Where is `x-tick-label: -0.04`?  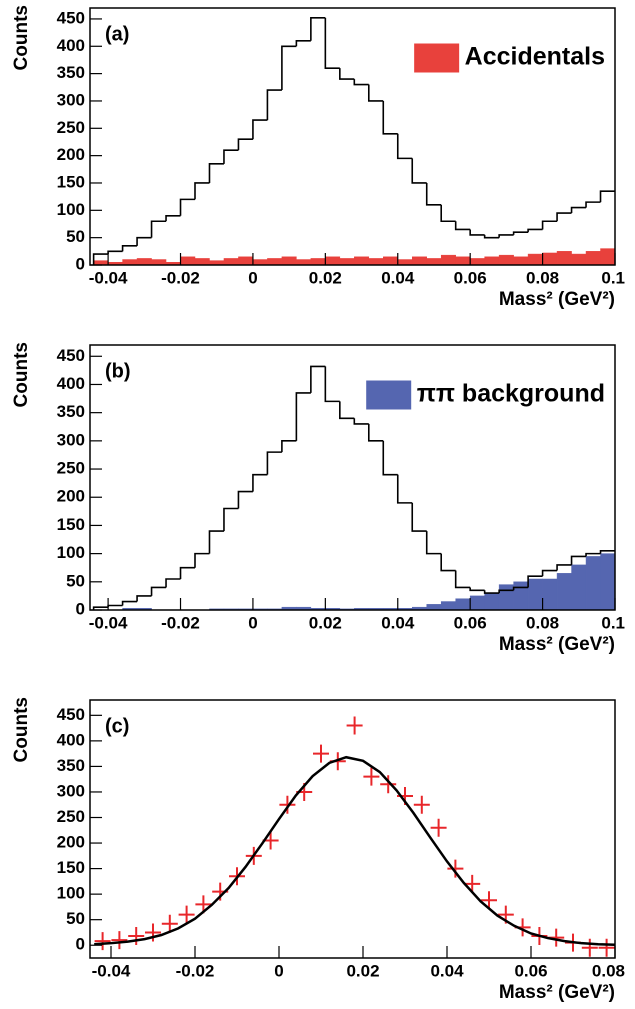
x-tick-label: -0.04 is located at coordinates (108, 277).